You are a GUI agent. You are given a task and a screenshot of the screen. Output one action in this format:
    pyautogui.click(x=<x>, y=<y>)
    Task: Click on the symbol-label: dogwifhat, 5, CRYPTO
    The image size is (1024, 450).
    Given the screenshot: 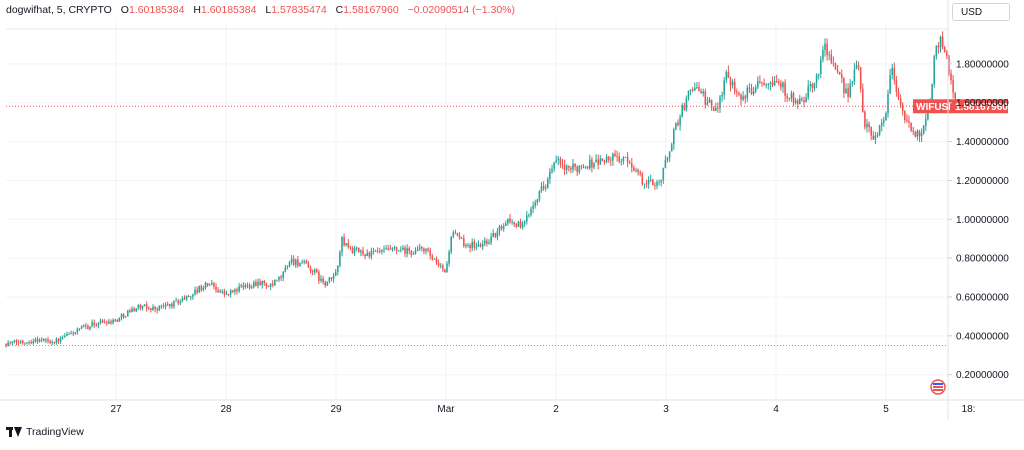 What is the action you would take?
    pyautogui.click(x=59, y=10)
    